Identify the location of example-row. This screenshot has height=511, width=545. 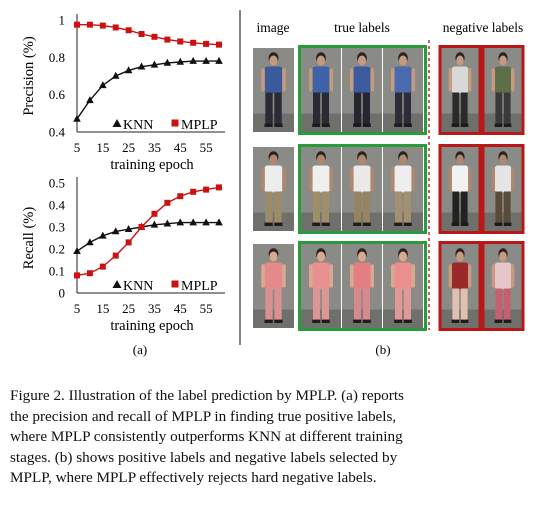
(389, 286).